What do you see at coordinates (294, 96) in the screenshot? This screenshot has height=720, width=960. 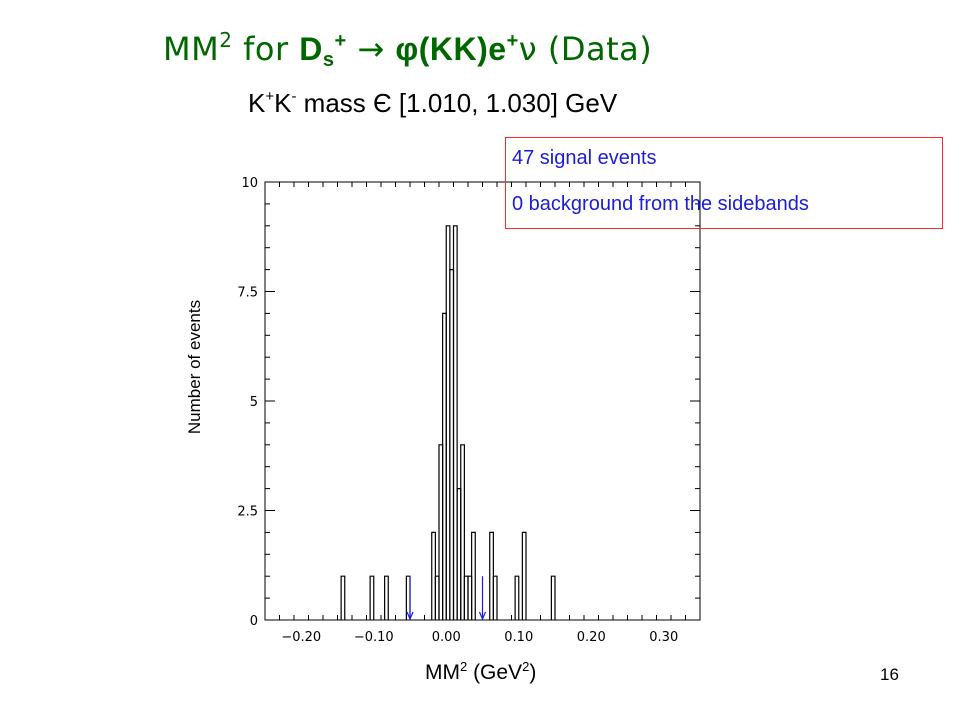 I see `subtitle-k2-sup: -` at bounding box center [294, 96].